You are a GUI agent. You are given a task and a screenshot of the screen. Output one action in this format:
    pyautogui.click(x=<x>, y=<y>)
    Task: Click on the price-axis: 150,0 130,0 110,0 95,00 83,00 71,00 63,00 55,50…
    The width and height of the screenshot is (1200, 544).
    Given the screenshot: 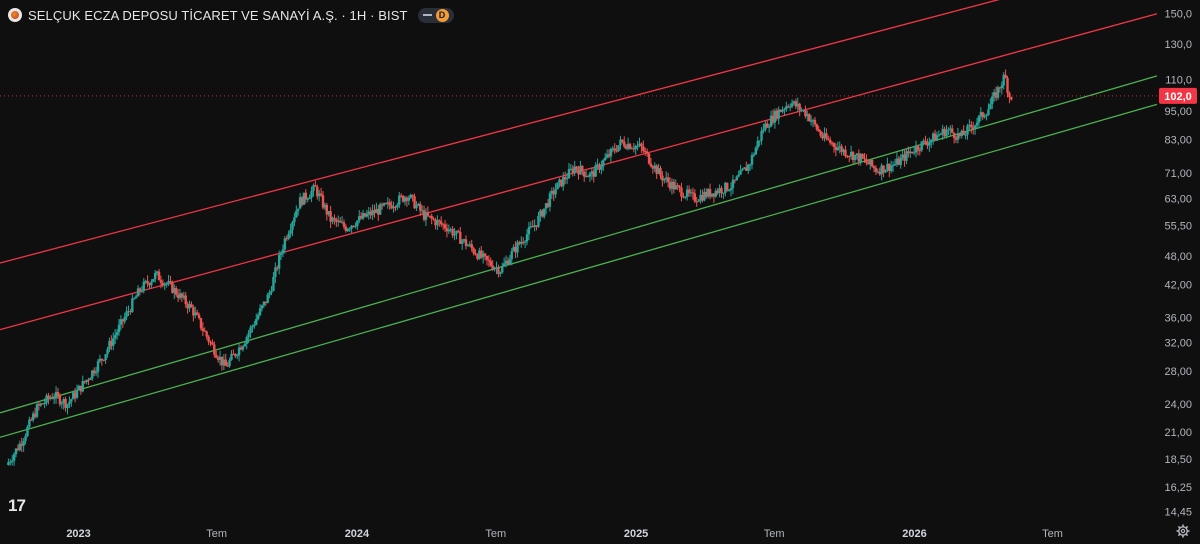 What is the action you would take?
    pyautogui.click(x=1178, y=264)
    